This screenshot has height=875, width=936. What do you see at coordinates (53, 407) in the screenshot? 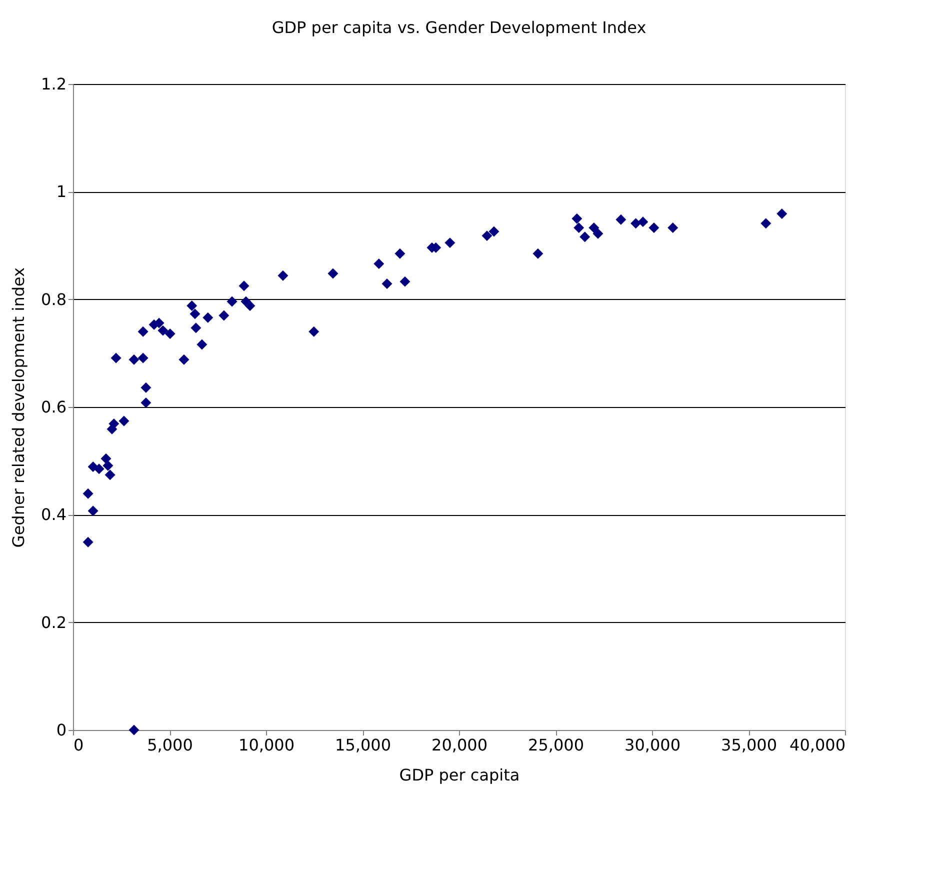
I see `y-tick-label: 0.6` at bounding box center [53, 407].